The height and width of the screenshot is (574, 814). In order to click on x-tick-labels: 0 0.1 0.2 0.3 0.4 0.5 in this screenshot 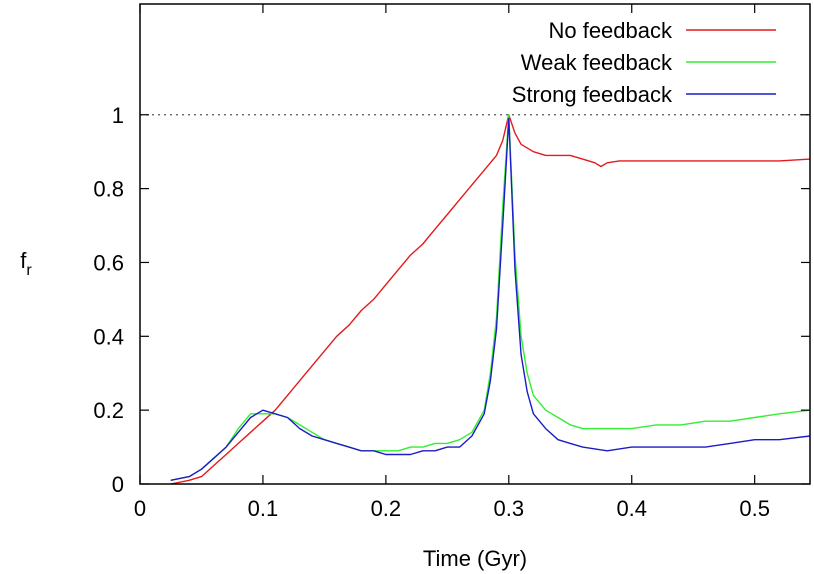, I will do `click(452, 508)`.